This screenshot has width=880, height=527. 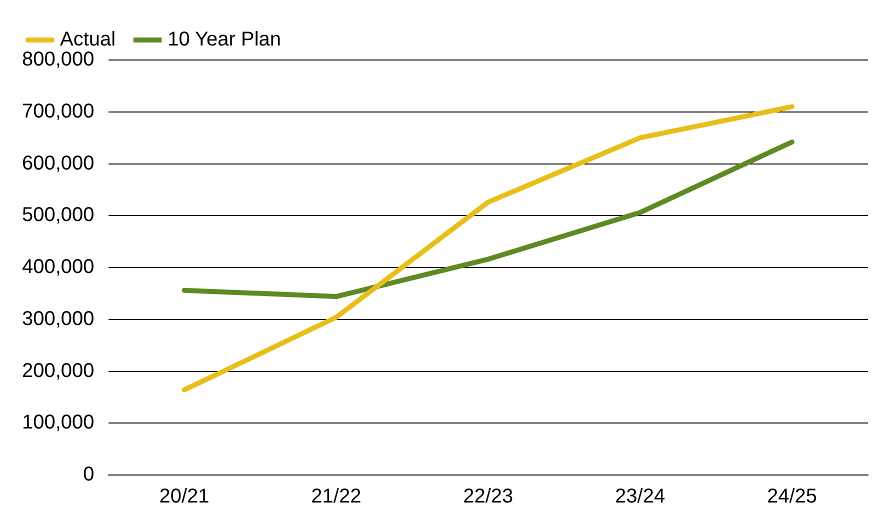 I want to click on legend-label: 10 Year Plan, so click(x=225, y=39).